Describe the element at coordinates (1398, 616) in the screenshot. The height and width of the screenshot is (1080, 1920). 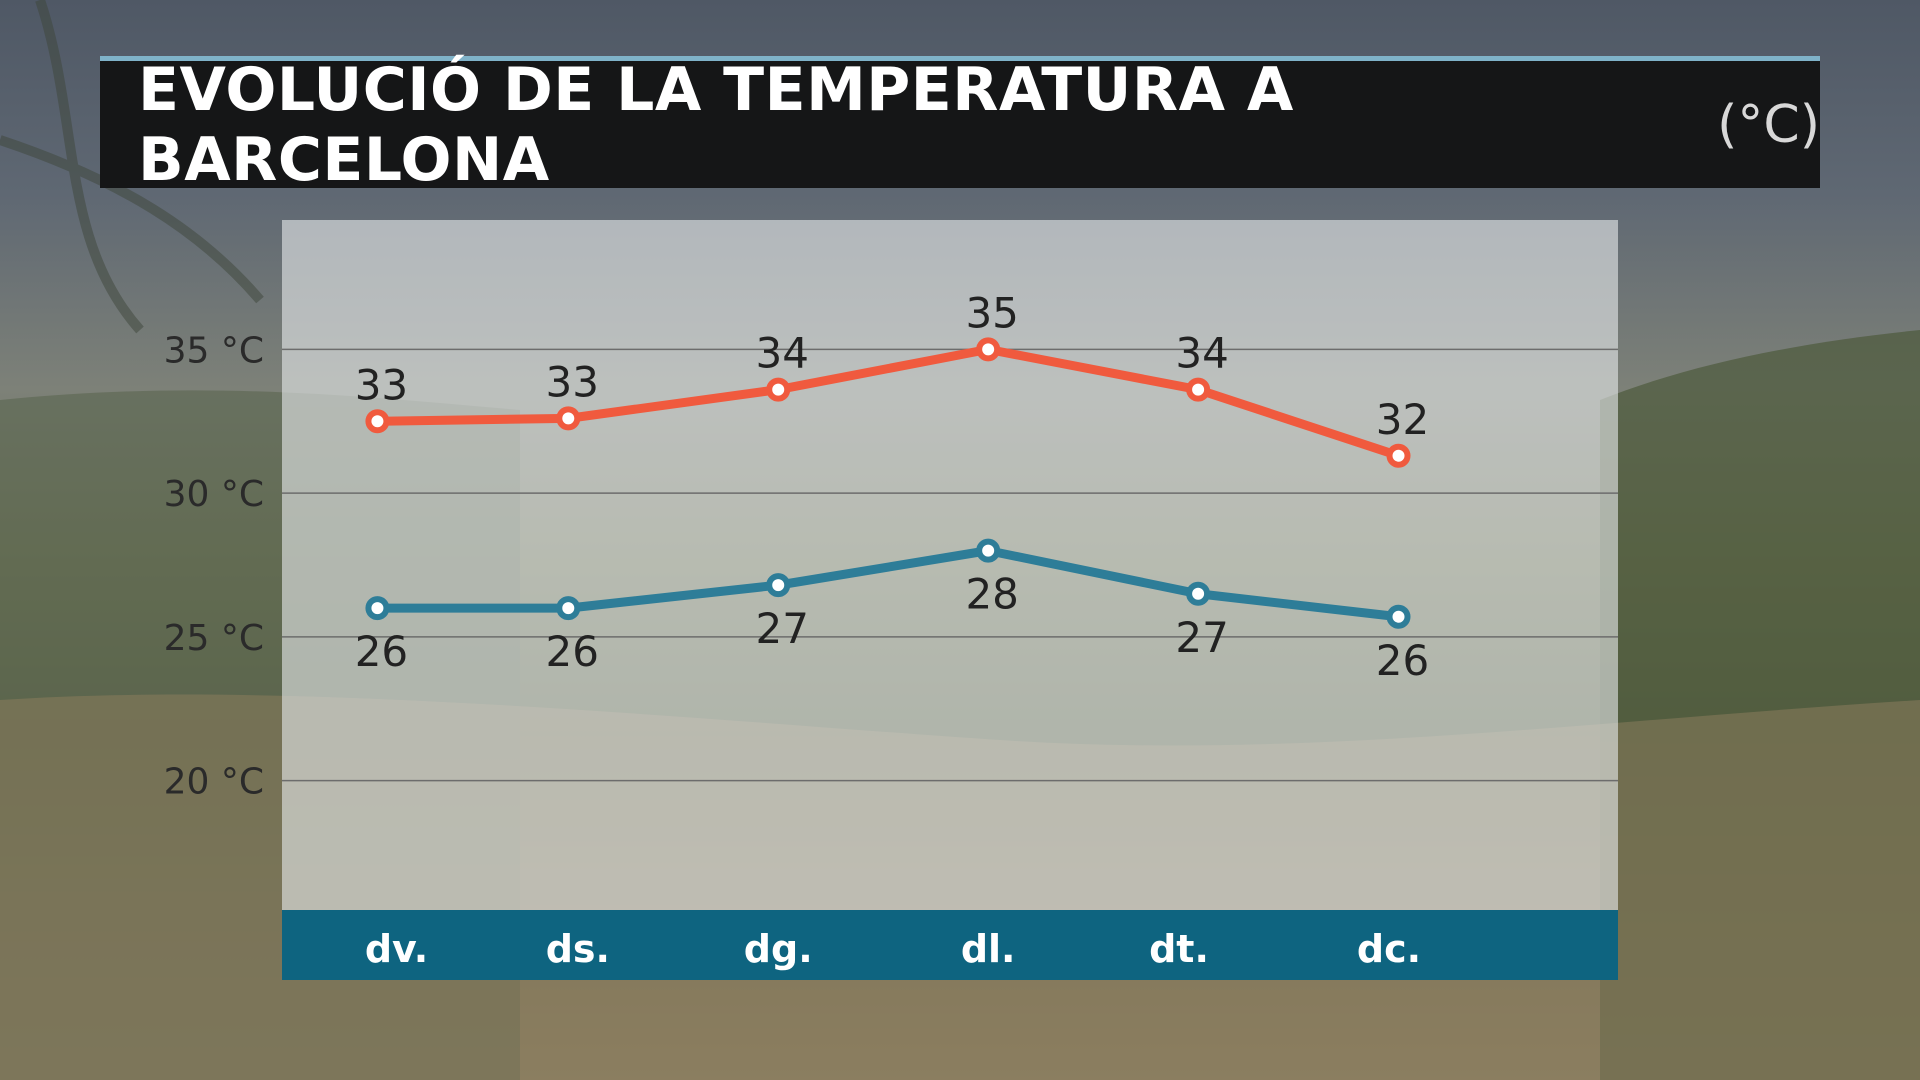
I see `min-point-dc.` at that location.